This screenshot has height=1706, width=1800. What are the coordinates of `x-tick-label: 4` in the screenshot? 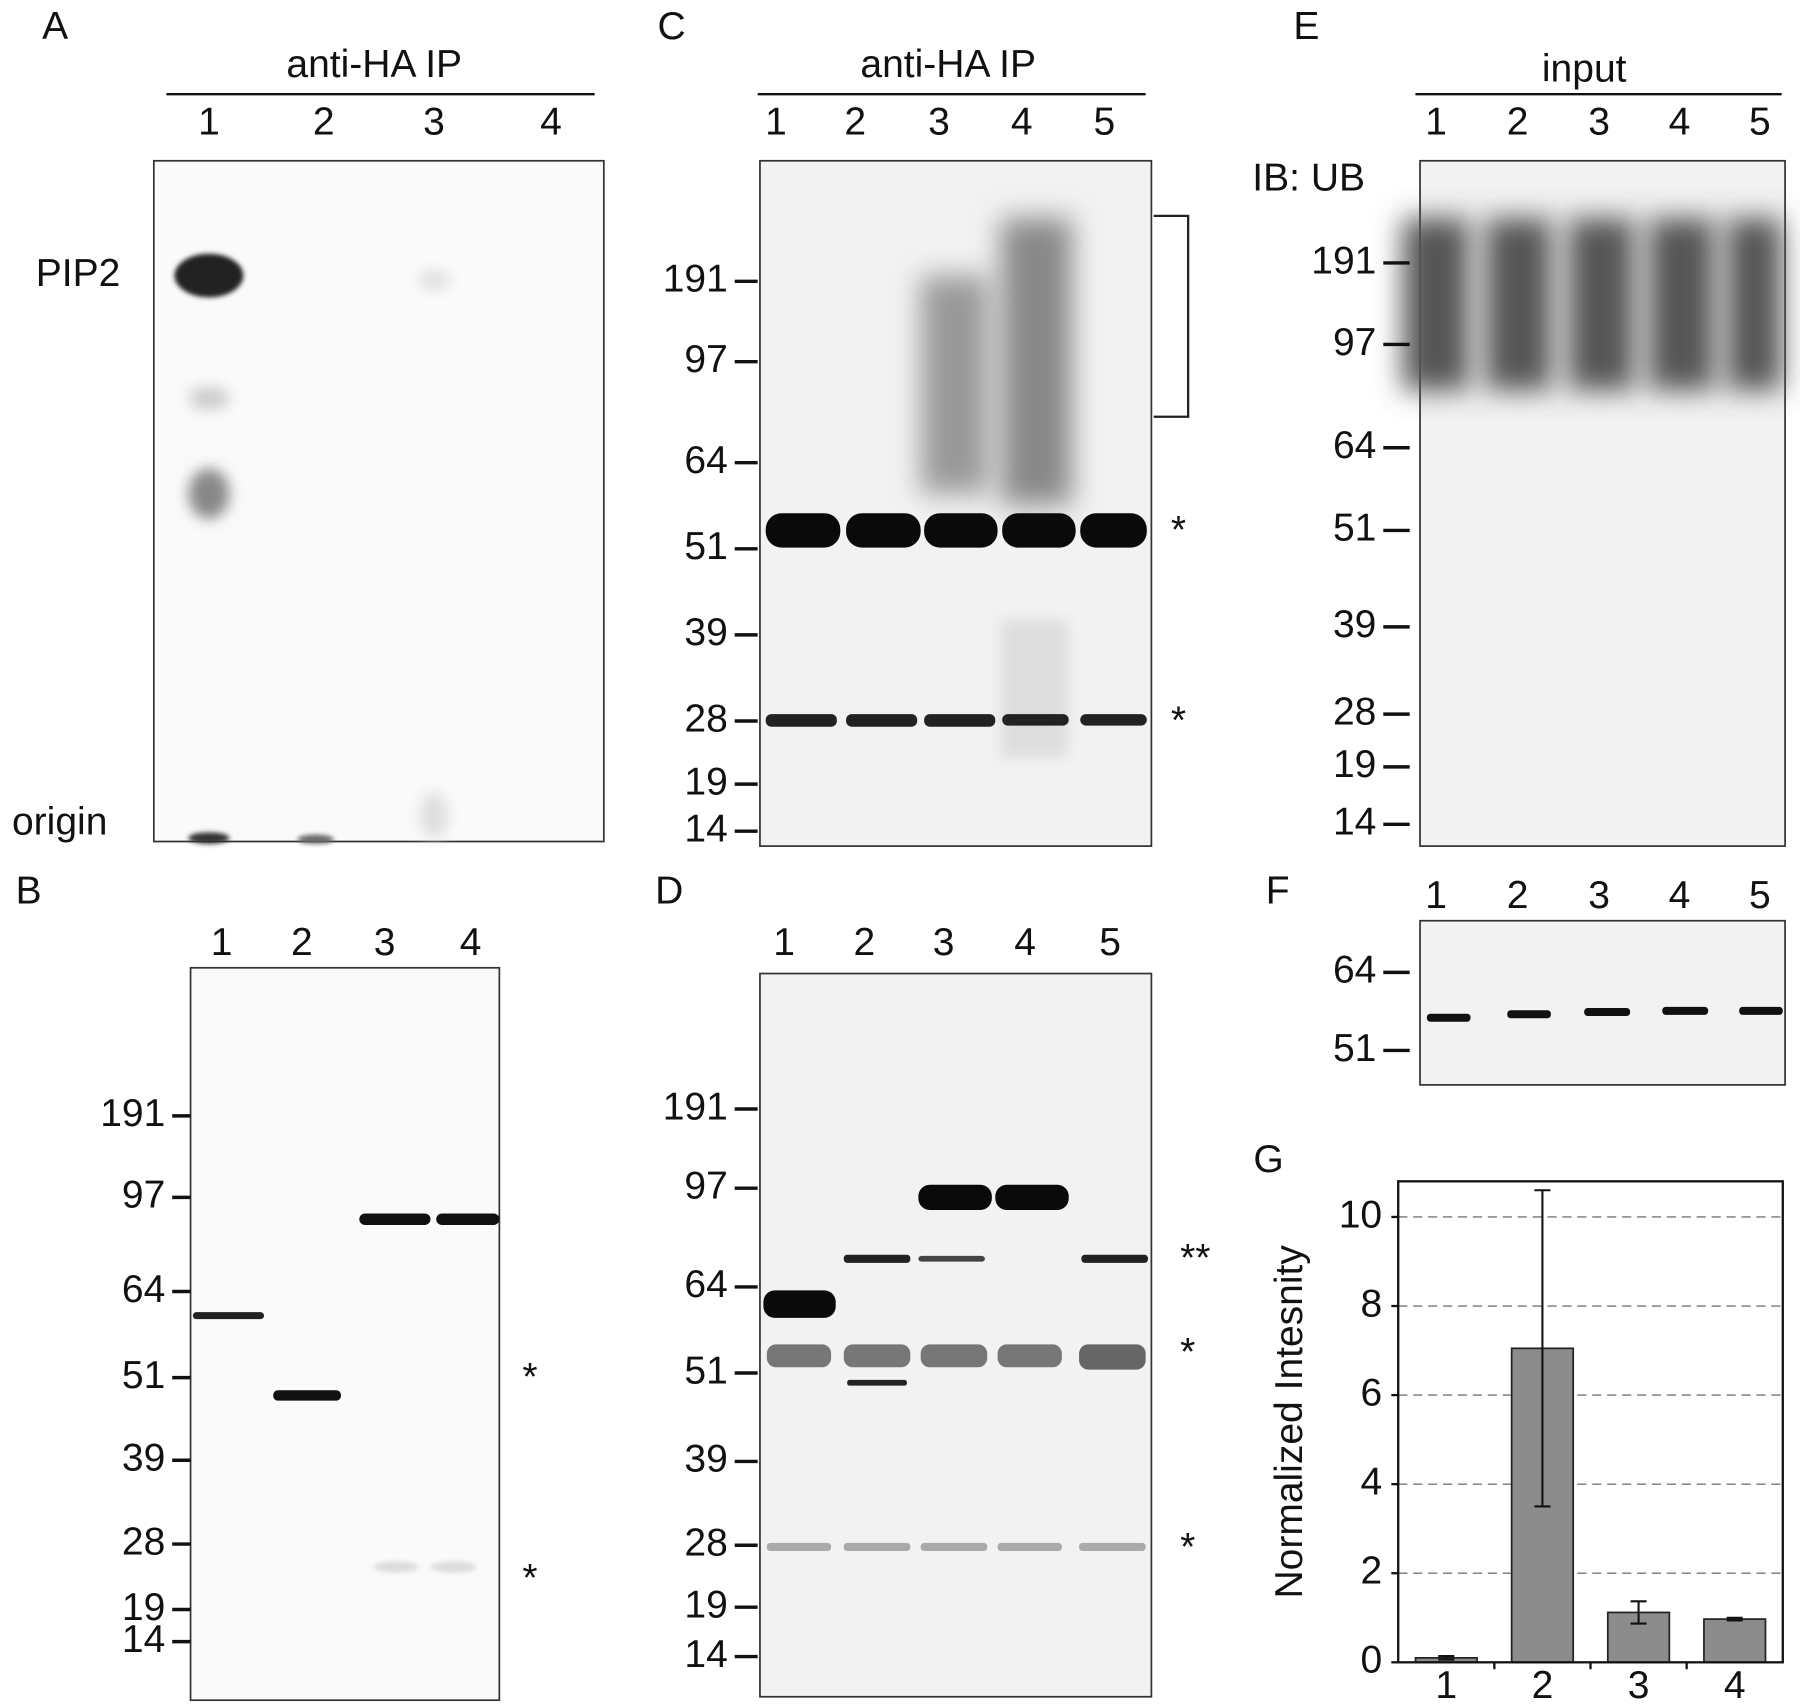 It's located at (1735, 1685).